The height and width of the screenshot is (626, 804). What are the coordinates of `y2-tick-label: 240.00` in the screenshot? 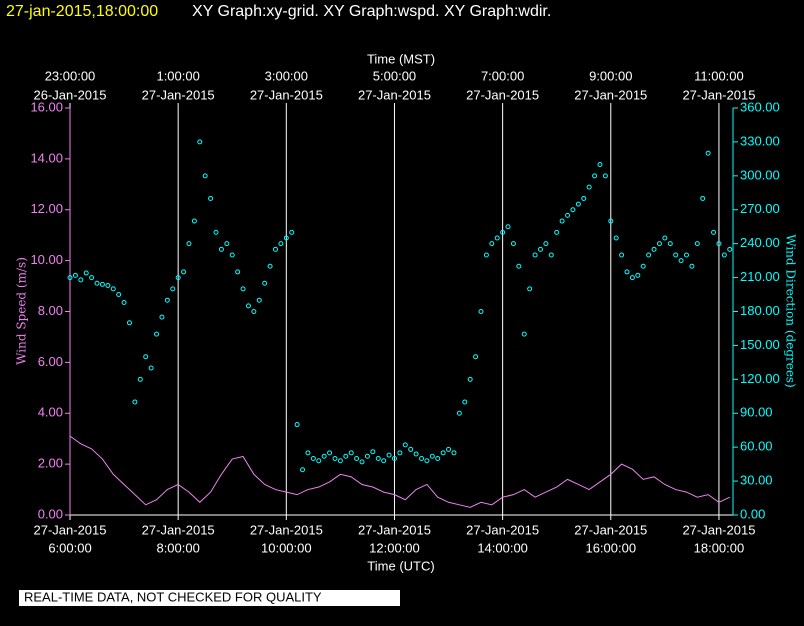 It's located at (760, 242).